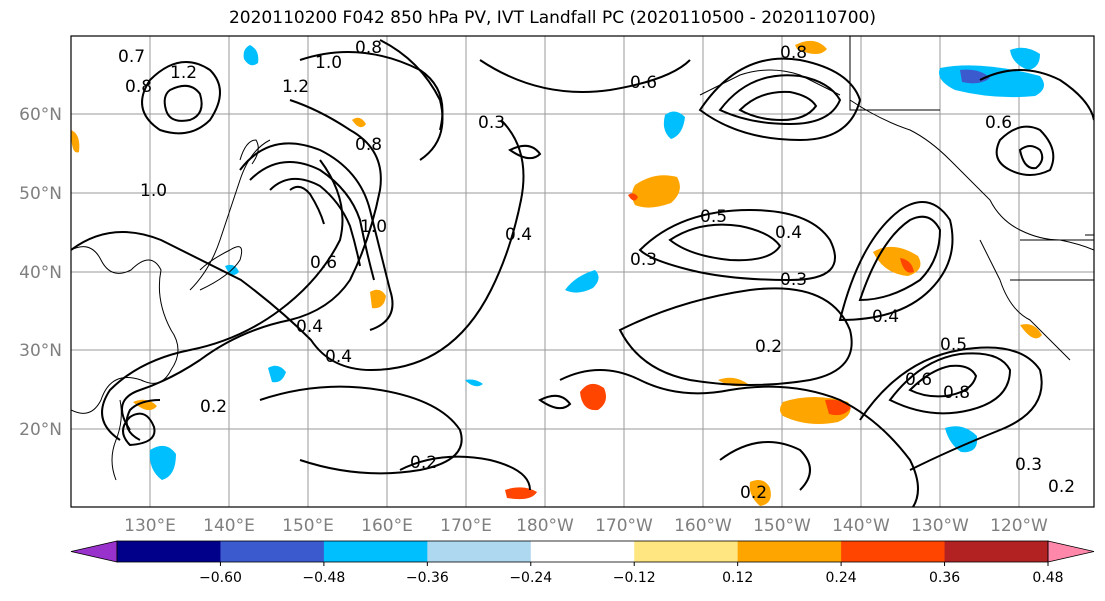 The height and width of the screenshot is (601, 1105). Describe the element at coordinates (530, 578) in the screenshot. I see `colorbar-tick-label: −0.24` at that location.